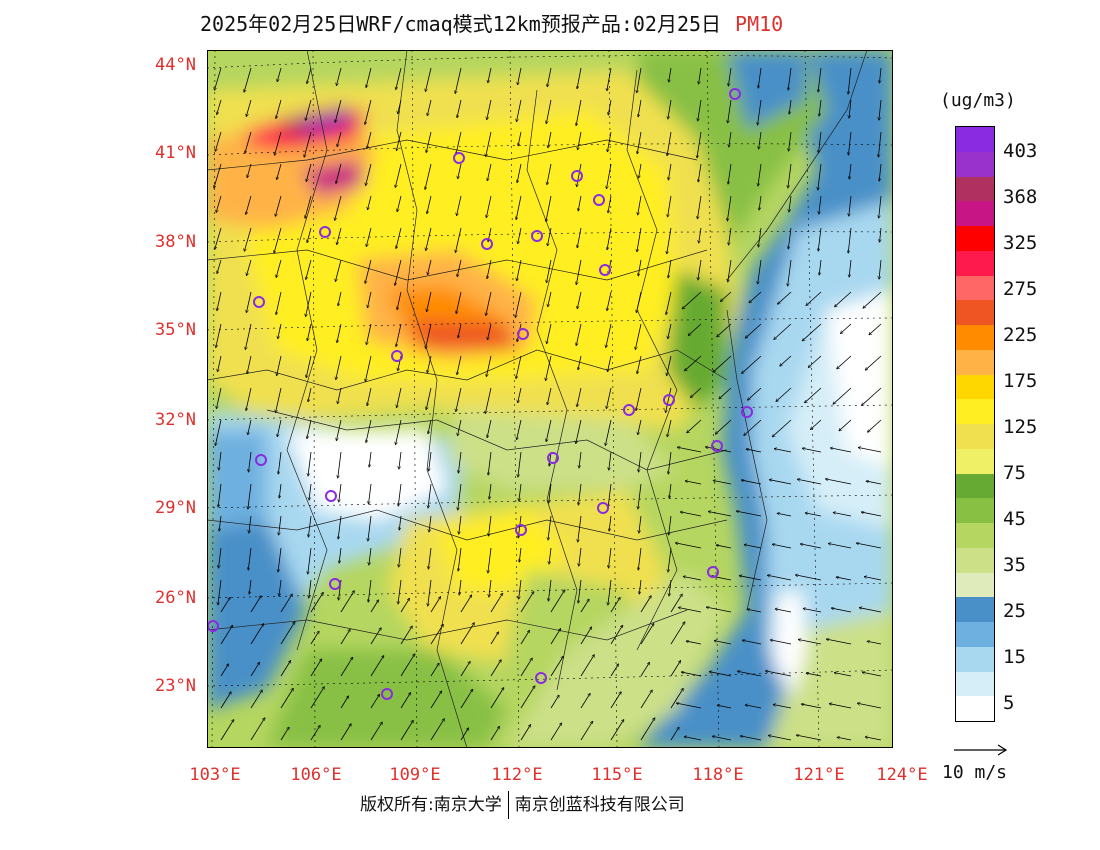  What do you see at coordinates (1014, 611) in the screenshot?
I see `legend-label: 25` at bounding box center [1014, 611].